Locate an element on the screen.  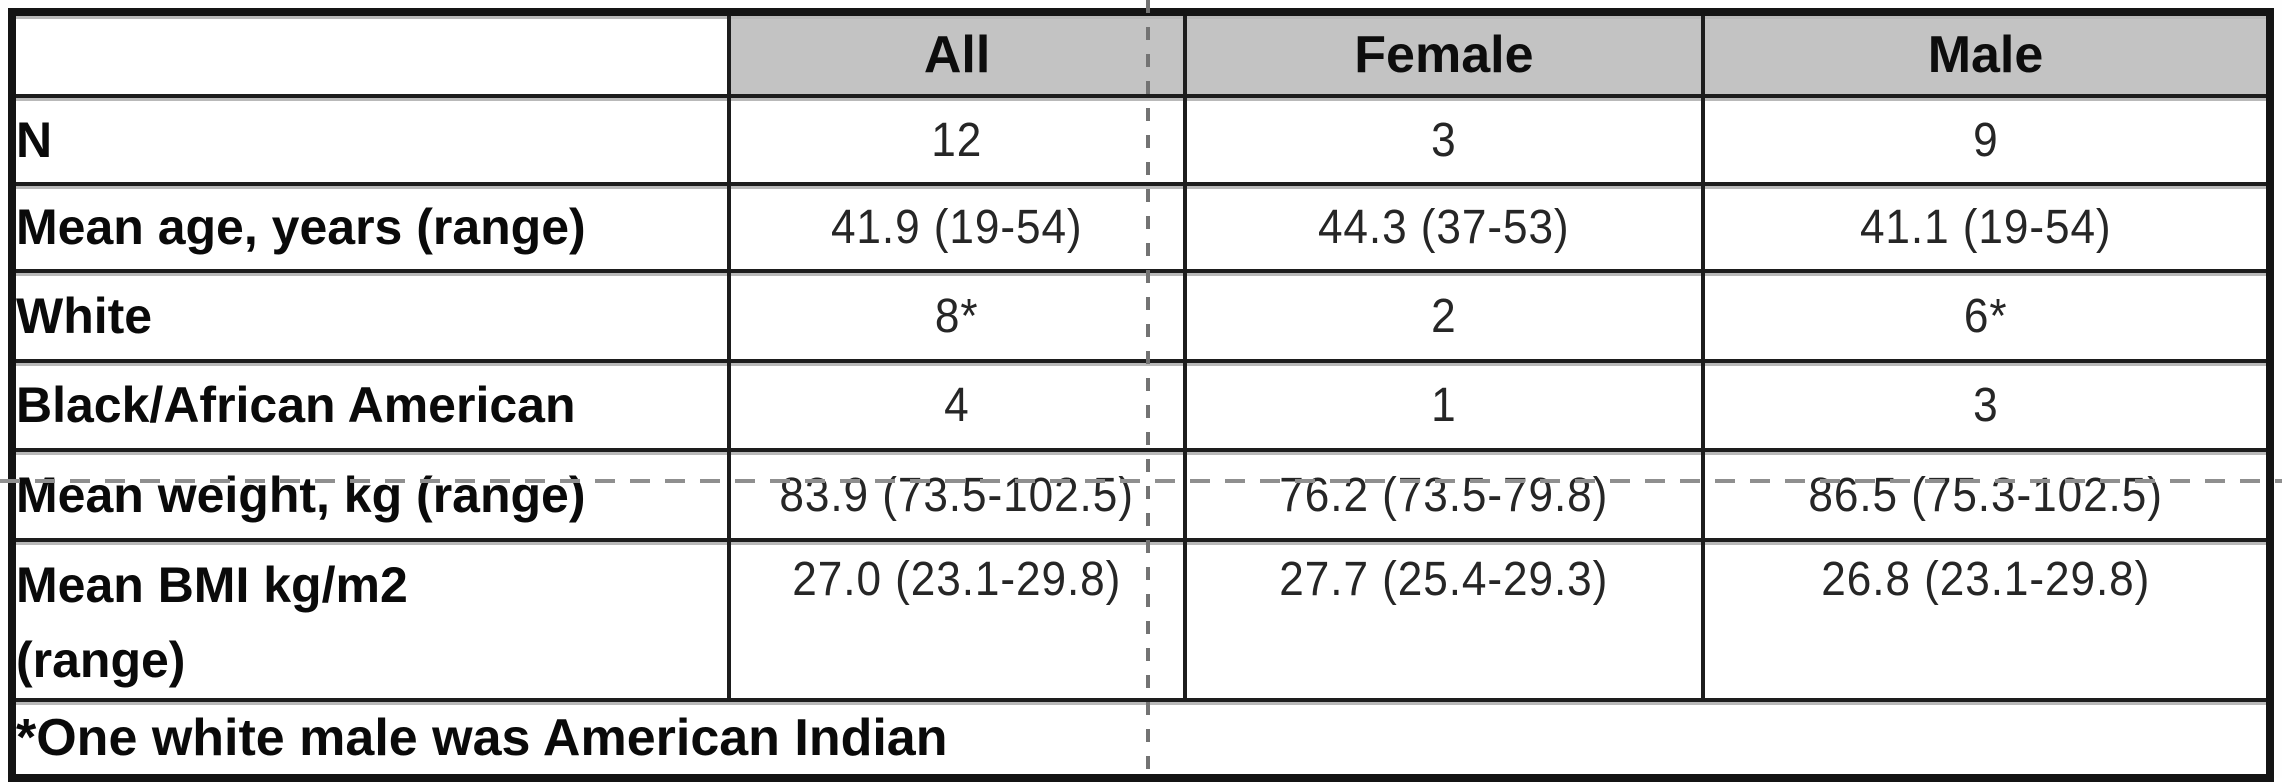
cell-white-female: 2 is located at coordinates (1444, 316).